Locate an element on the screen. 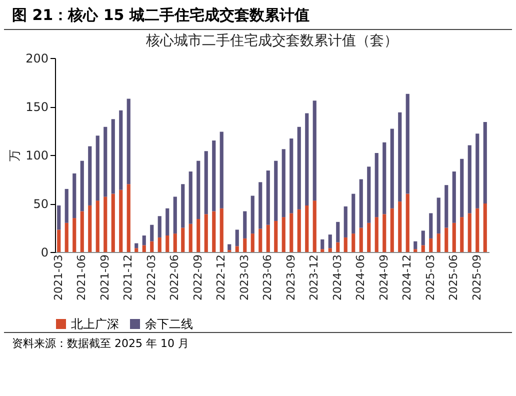 The height and width of the screenshot is (396, 516). x-tick-label: 2024-12 is located at coordinates (407, 277).